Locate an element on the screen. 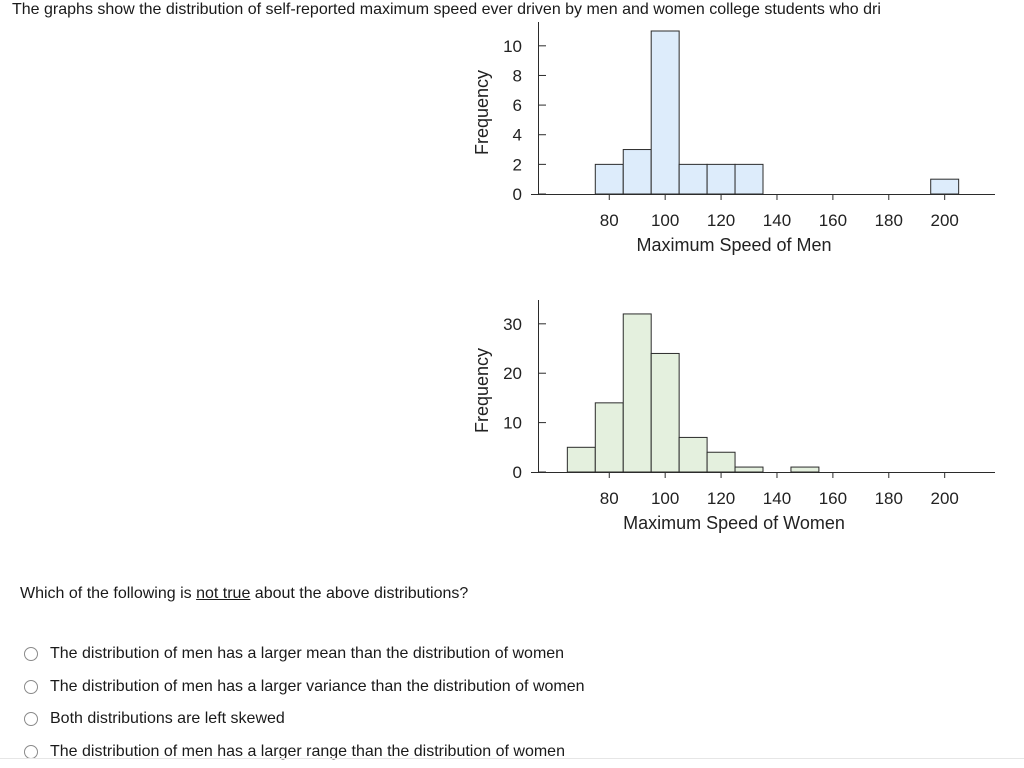 The width and height of the screenshot is (1024, 768). y-tick-label: 2 is located at coordinates (517, 164).